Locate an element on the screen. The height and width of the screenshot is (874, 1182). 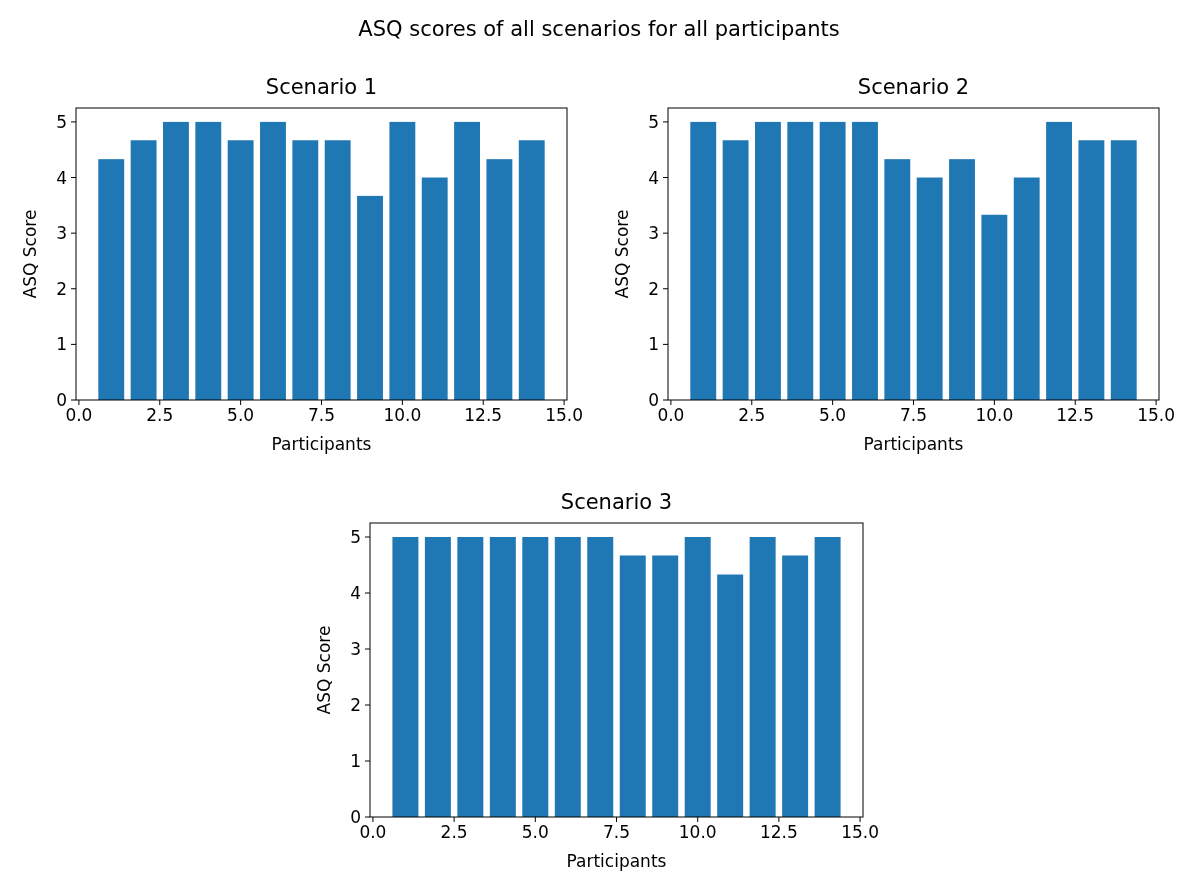
text: ASQ scores of all scenarios for all participants is located at coordinates (599, 29).